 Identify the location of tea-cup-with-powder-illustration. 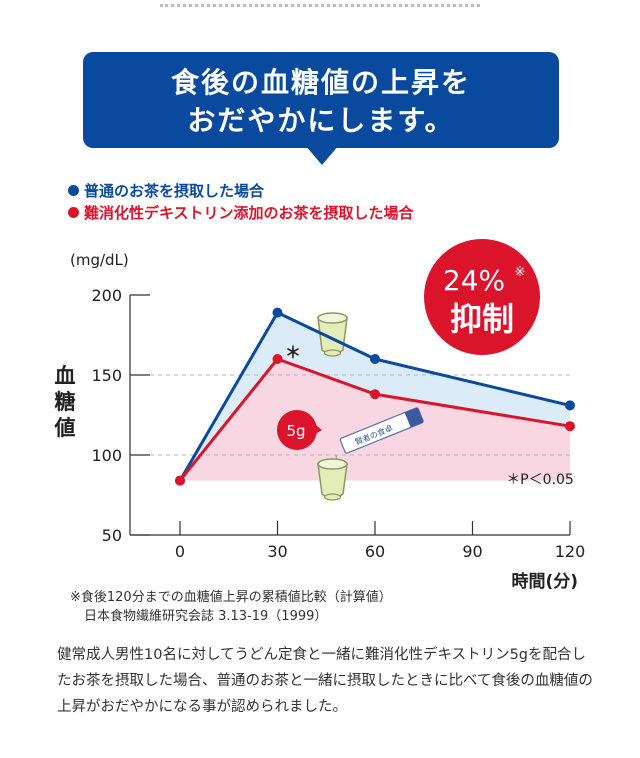
(332, 479).